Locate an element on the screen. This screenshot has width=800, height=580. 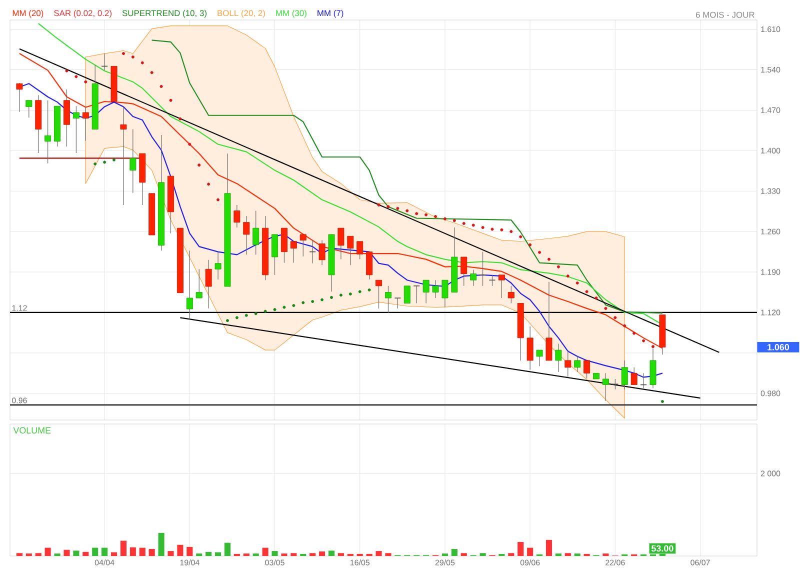
text: MM (20) is located at coordinates (28, 14).